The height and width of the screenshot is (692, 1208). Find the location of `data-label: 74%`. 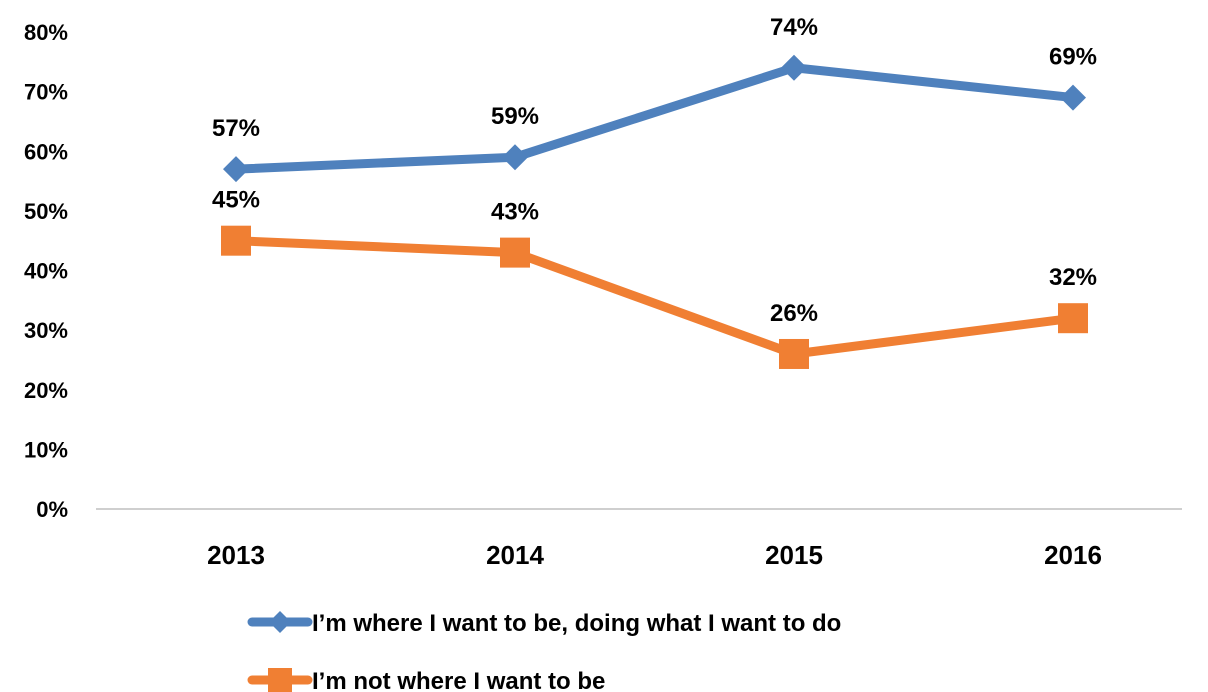

data-label: 74% is located at coordinates (794, 27).